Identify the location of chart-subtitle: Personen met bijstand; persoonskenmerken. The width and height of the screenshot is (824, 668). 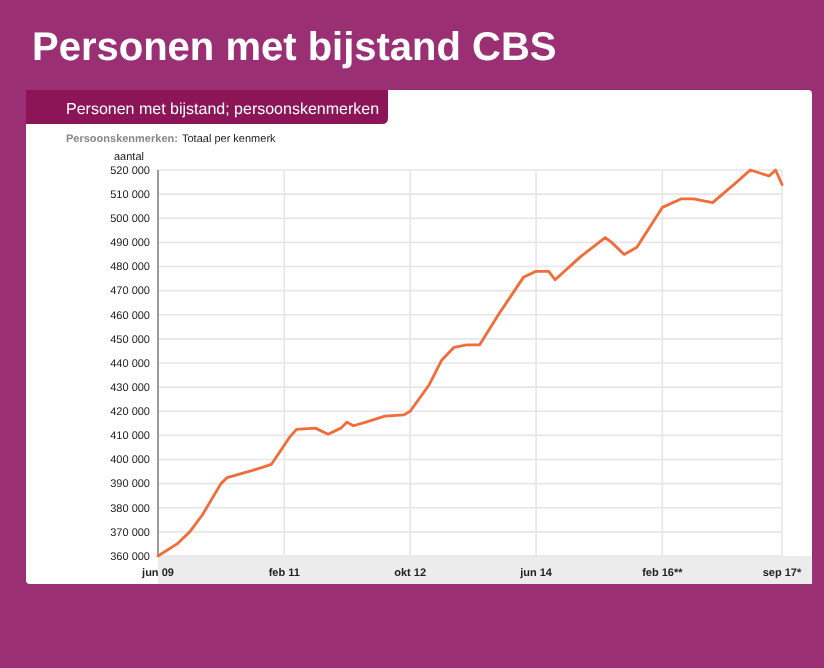
(223, 109).